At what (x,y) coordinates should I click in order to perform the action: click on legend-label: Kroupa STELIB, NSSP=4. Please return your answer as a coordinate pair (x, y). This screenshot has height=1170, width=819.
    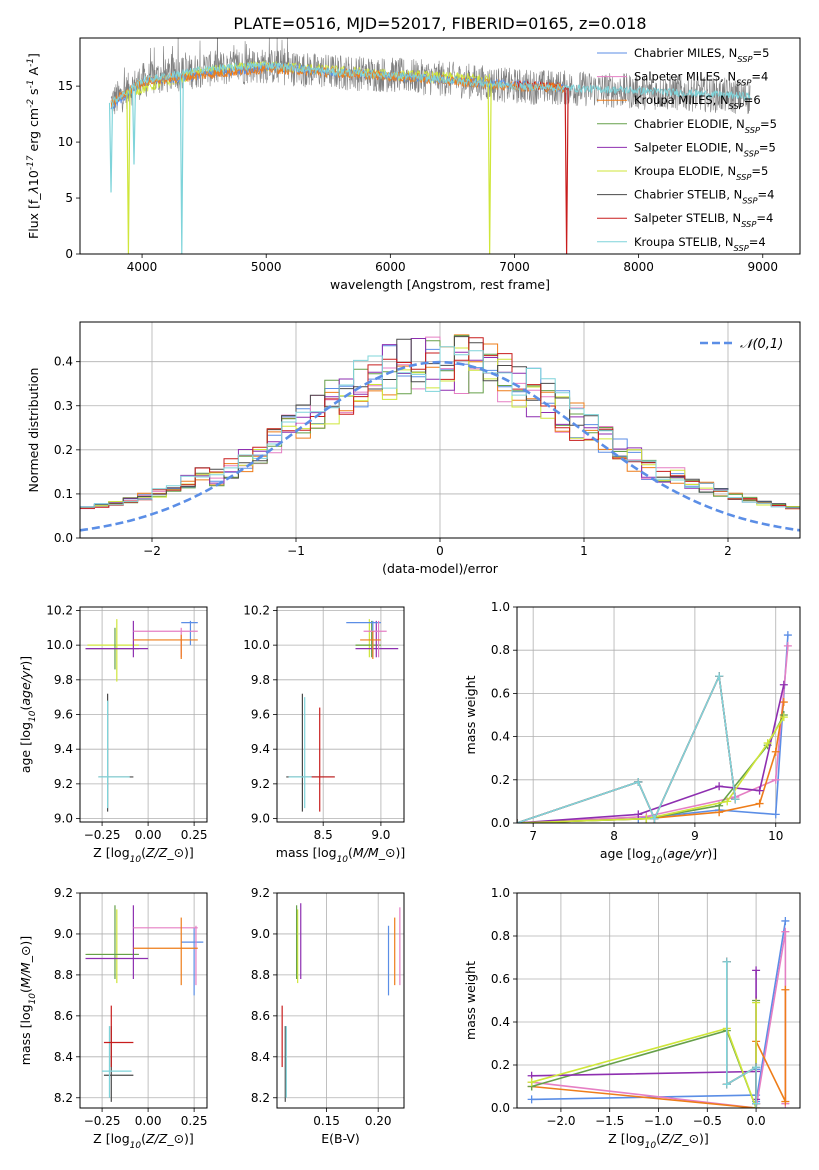
    Looking at the image, I should click on (700, 244).